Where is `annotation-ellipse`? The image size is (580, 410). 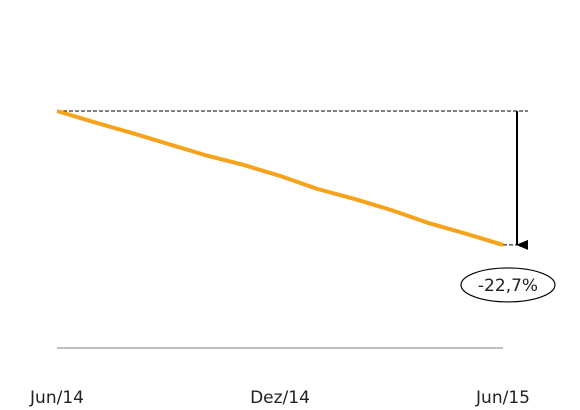 annotation-ellipse is located at coordinates (508, 285).